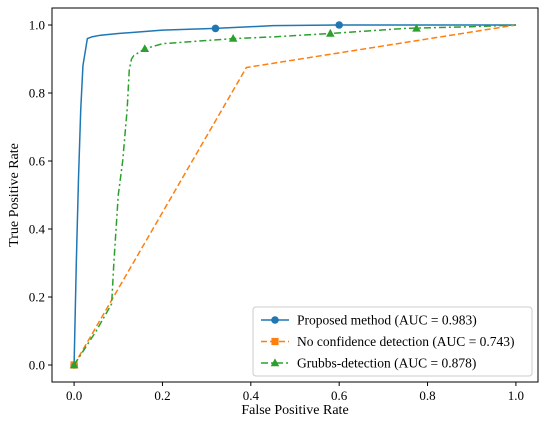  Describe the element at coordinates (406, 341) in the screenshot. I see `legend-label: No confidence detection (AUC = 0.743)` at that location.